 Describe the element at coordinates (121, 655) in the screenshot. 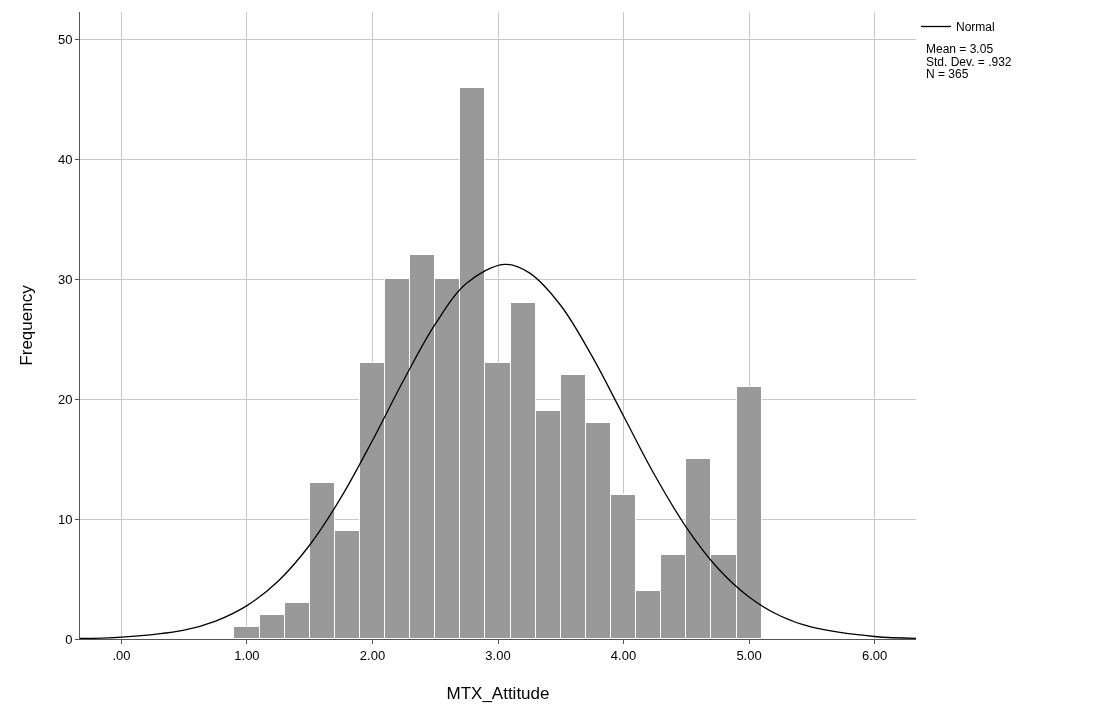

I see `x-tick-label: .00` at that location.